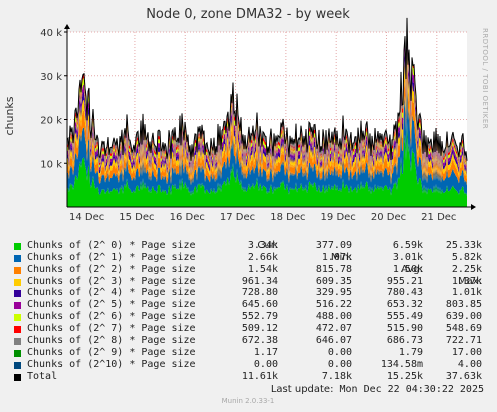 The height and width of the screenshot is (412, 497). I want to click on legend-max-value: 25.33k, so click(463, 245).